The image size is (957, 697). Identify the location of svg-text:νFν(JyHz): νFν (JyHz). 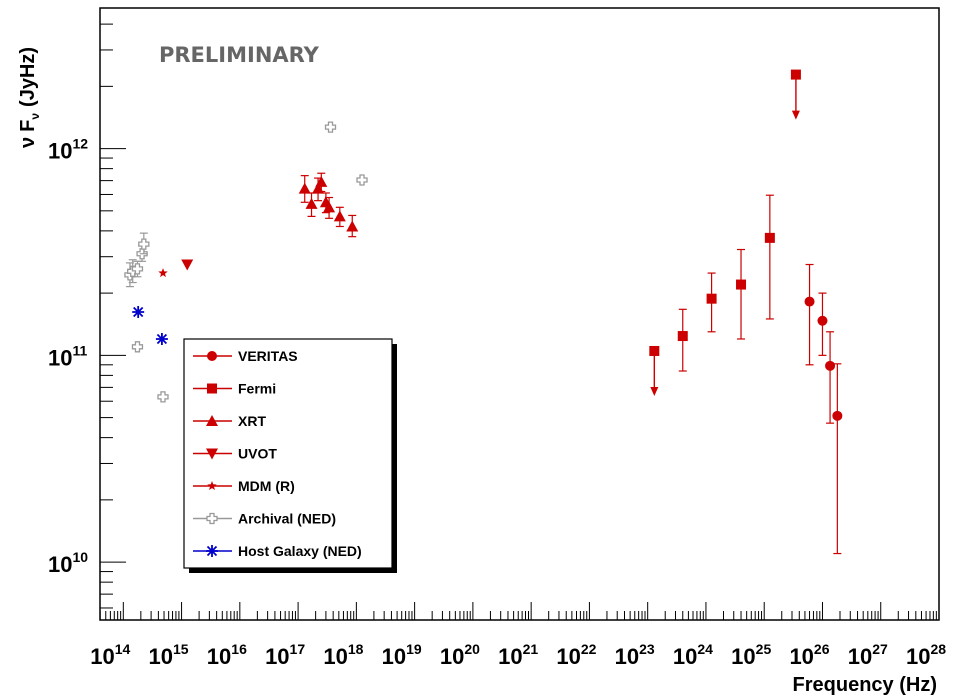
(29, 97).